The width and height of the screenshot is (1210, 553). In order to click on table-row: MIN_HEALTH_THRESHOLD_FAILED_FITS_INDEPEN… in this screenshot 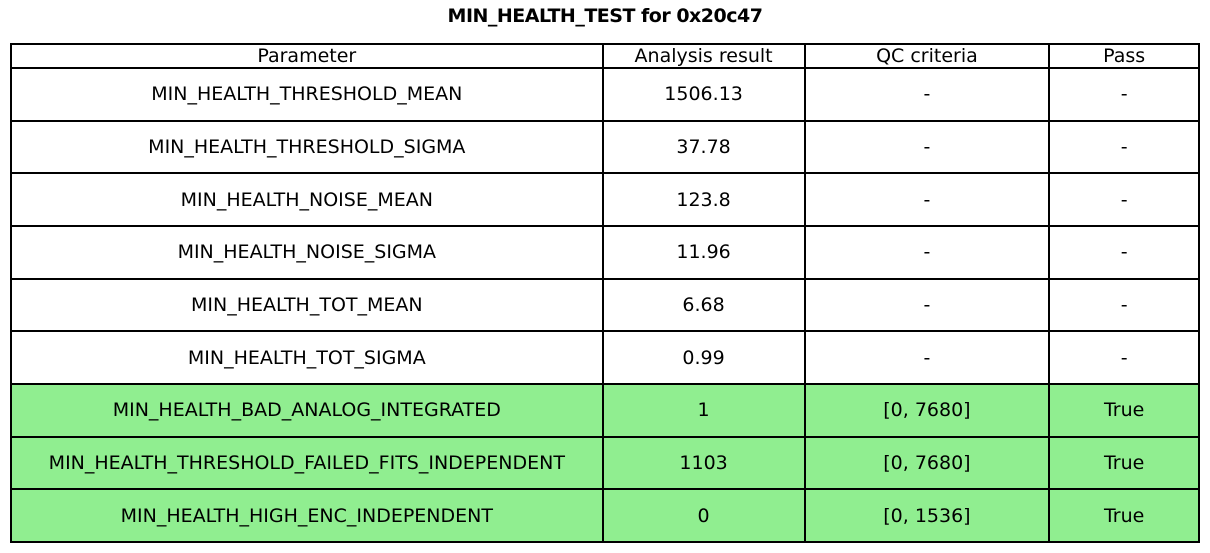, I will do `click(605, 463)`.